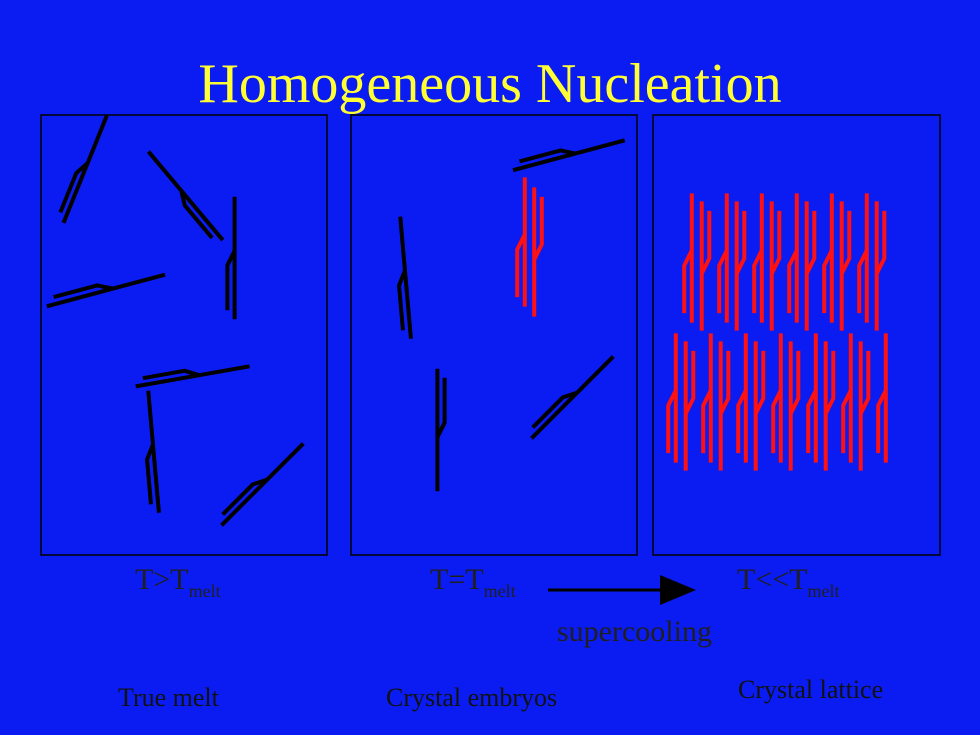 The height and width of the screenshot is (735, 980). Describe the element at coordinates (811, 689) in the screenshot. I see `caption-crystal-lattice: Crystal lattice` at that location.